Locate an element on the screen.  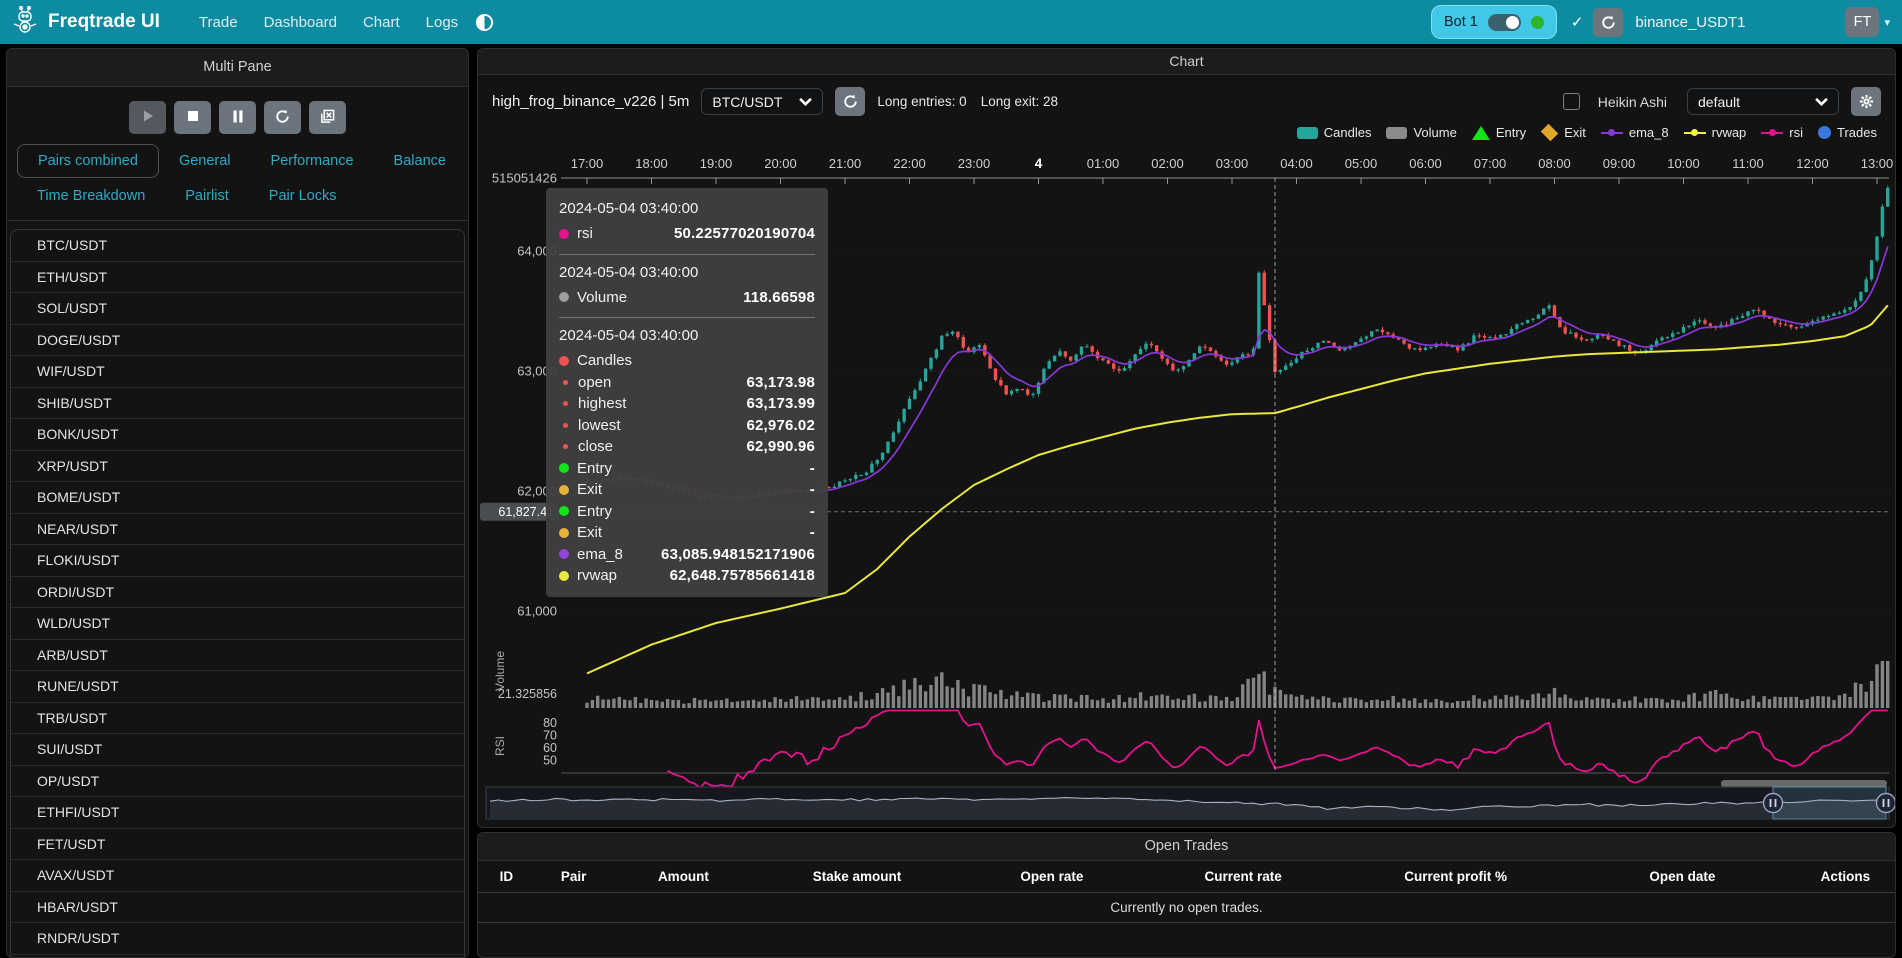
nav-item-chart: Chart is located at coordinates (381, 22).